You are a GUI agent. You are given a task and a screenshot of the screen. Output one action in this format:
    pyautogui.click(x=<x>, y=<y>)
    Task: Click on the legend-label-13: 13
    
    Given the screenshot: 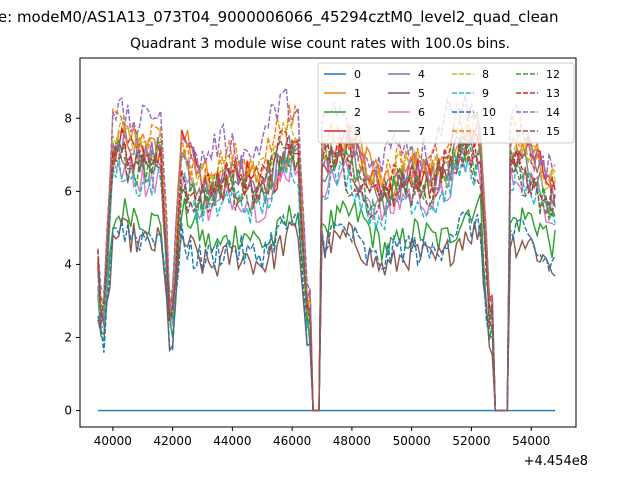 What is the action you would take?
    pyautogui.click(x=553, y=93)
    